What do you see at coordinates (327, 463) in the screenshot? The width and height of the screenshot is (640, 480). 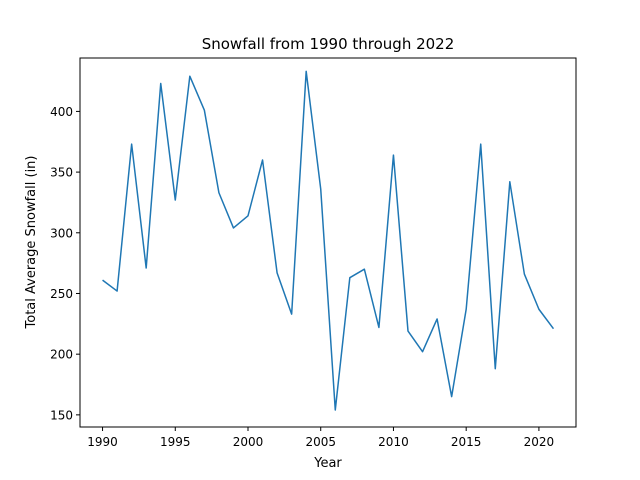 I see `x-axis-label: Year` at bounding box center [327, 463].